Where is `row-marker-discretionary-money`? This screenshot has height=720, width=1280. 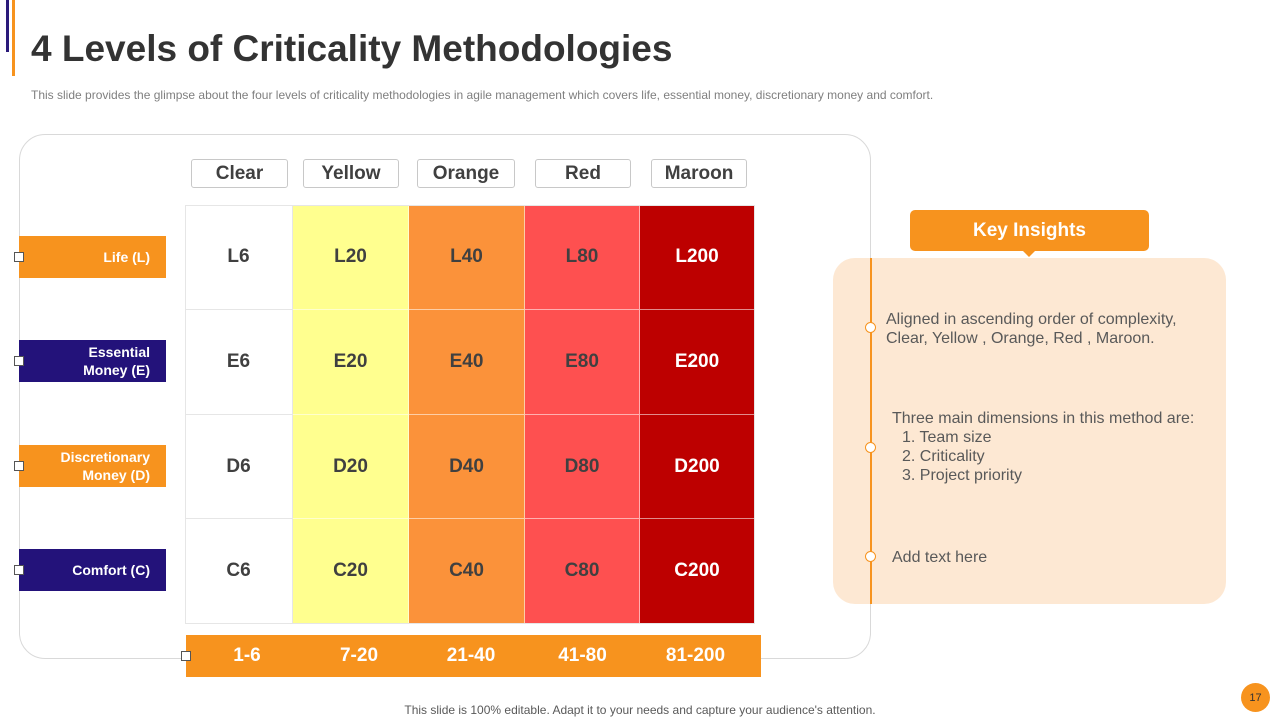
row-marker-discretionary-money is located at coordinates (19, 466).